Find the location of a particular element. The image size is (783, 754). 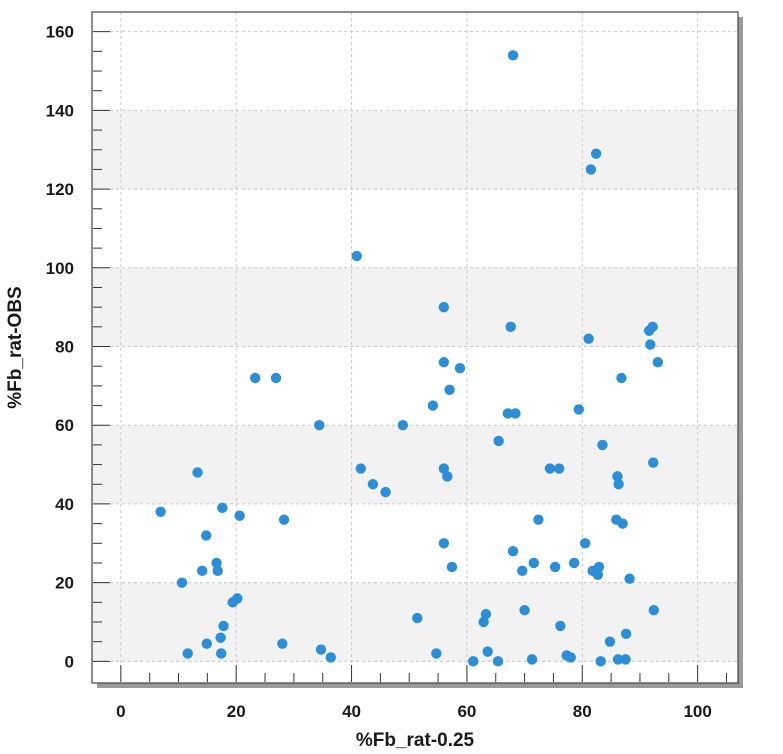

x-tick-label: 0 is located at coordinates (120, 711).